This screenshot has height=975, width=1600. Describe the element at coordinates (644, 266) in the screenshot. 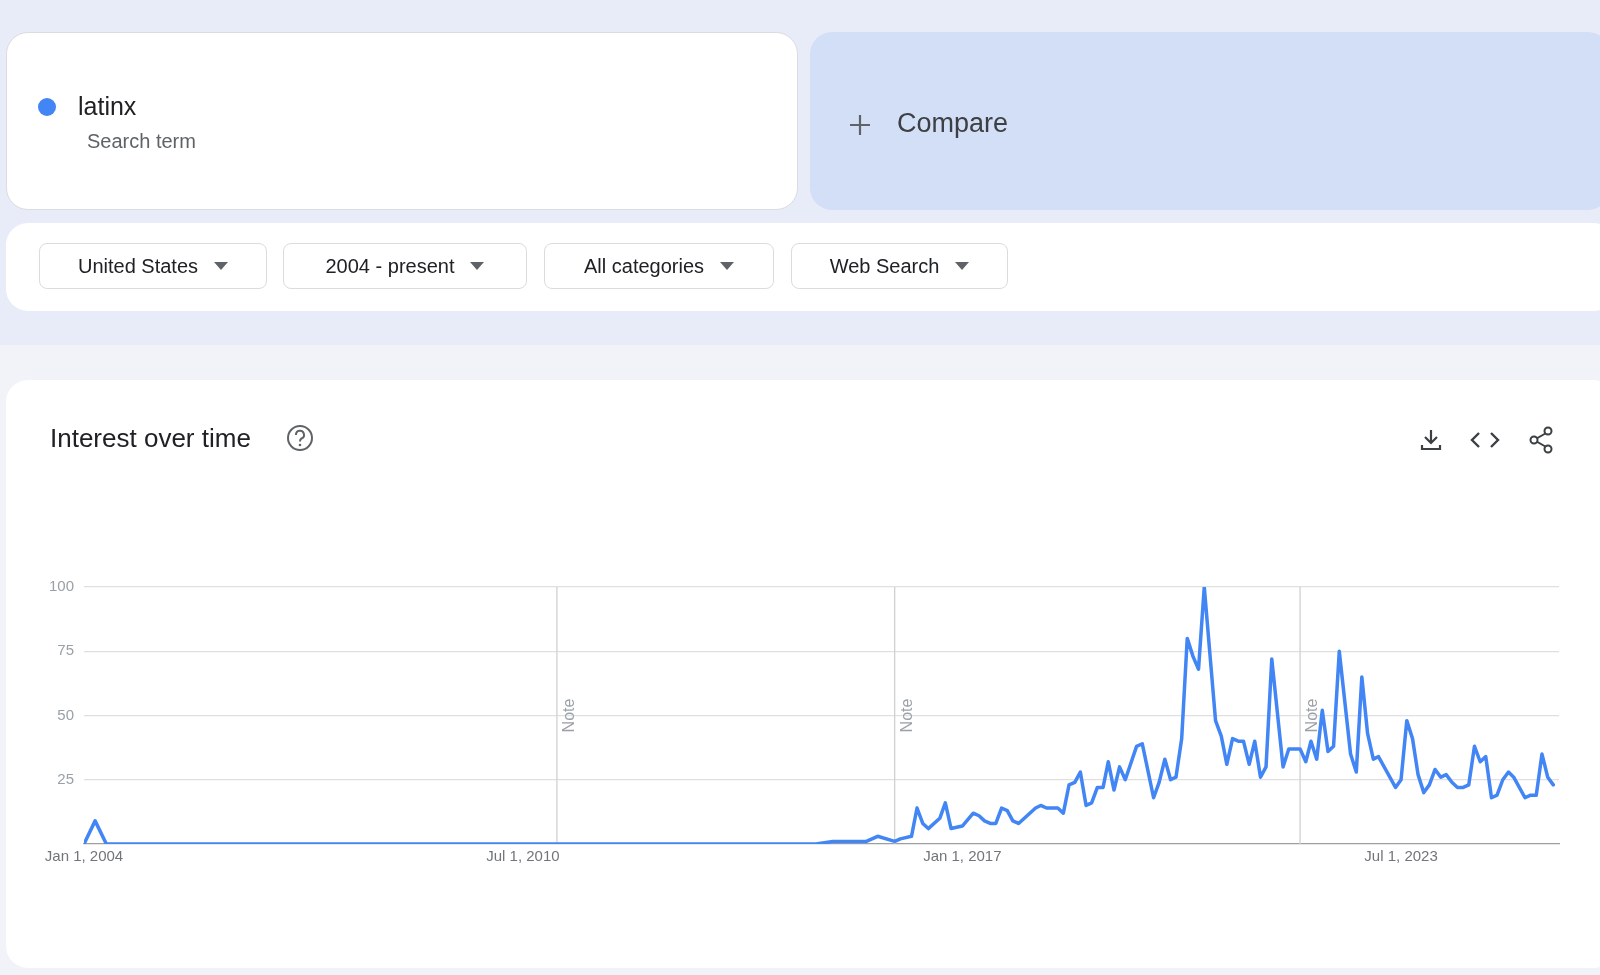

I see `text: All categories` at that location.